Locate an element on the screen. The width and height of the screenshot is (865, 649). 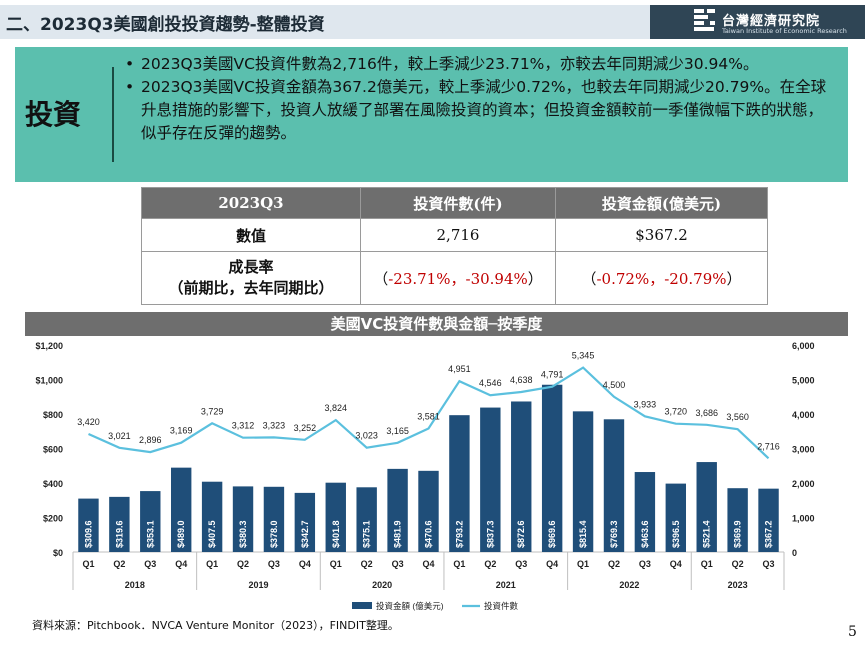
header-logo-panel is located at coordinates (757, 22).